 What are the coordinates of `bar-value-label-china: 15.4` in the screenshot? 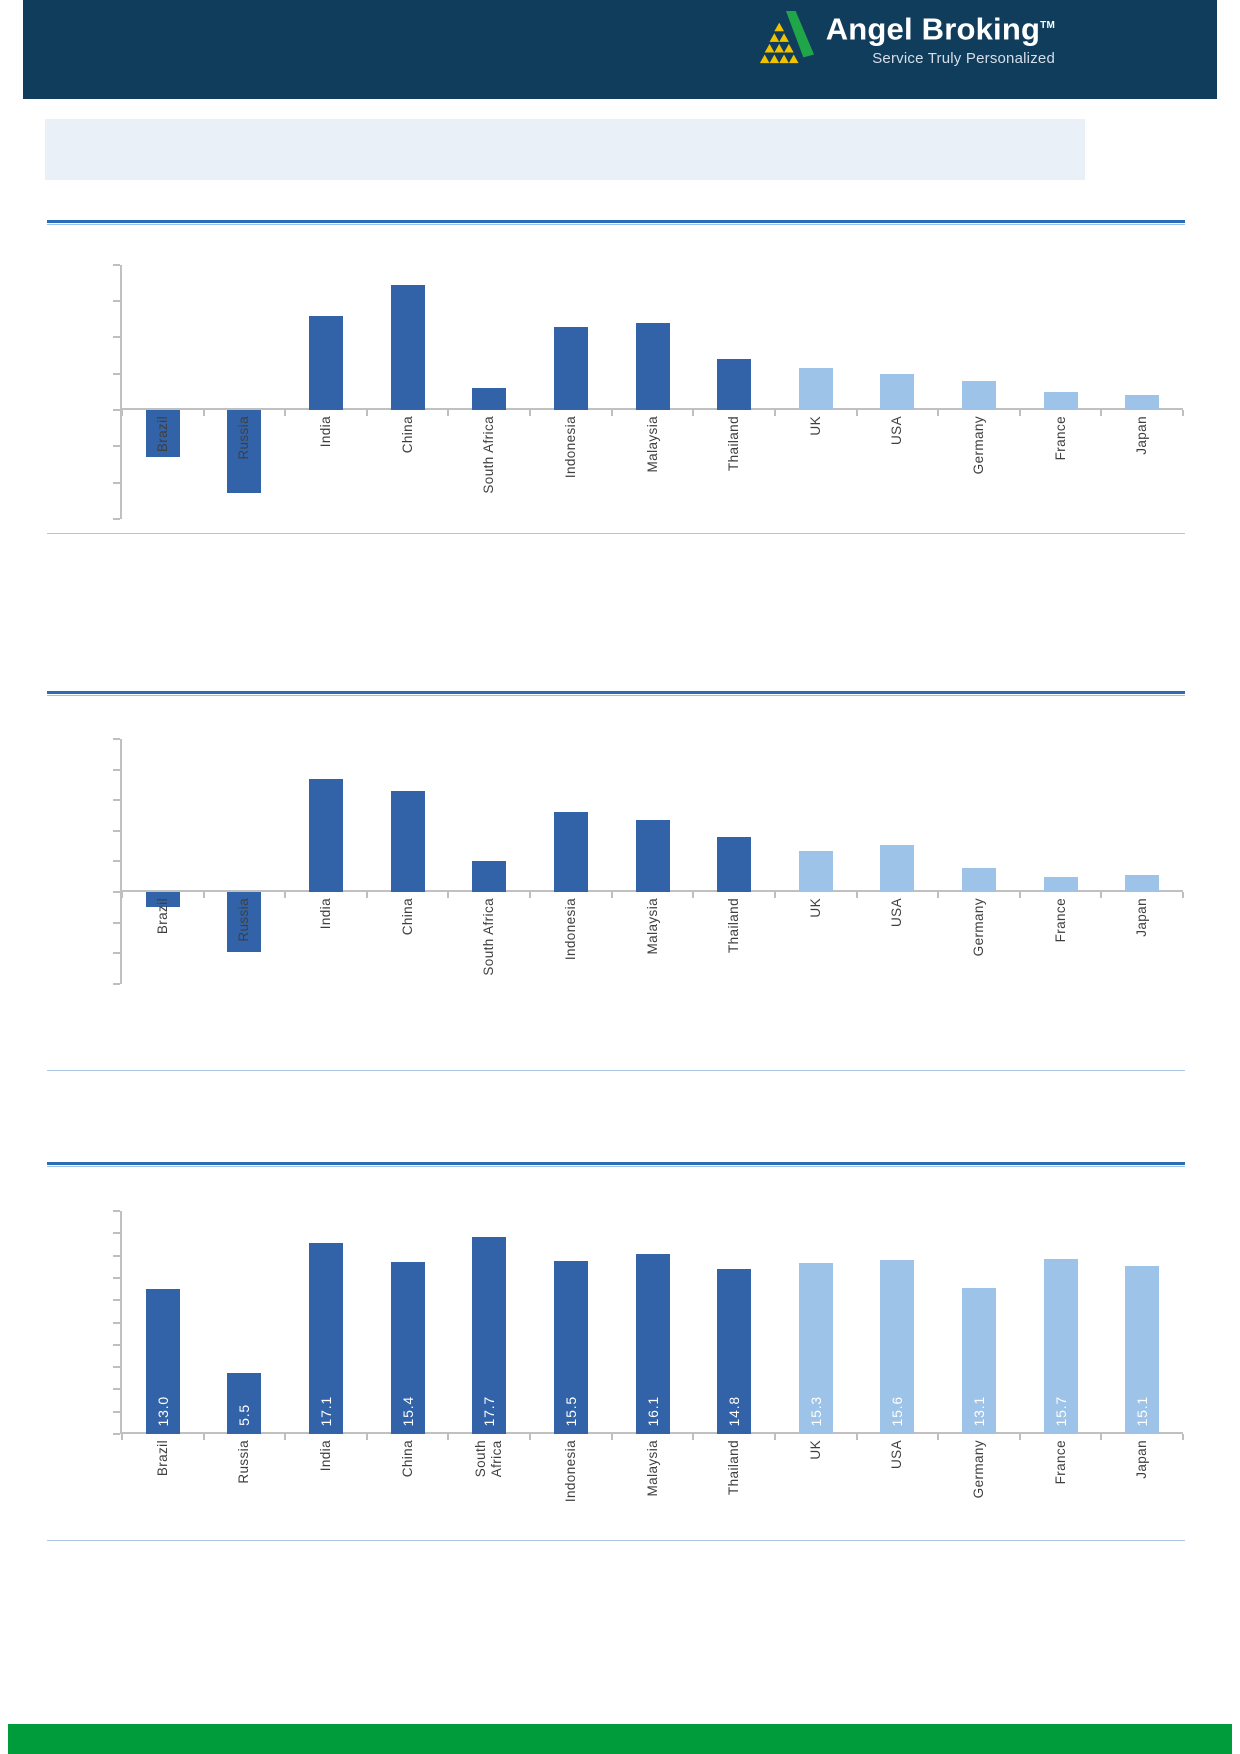 It's located at (407, 1410).